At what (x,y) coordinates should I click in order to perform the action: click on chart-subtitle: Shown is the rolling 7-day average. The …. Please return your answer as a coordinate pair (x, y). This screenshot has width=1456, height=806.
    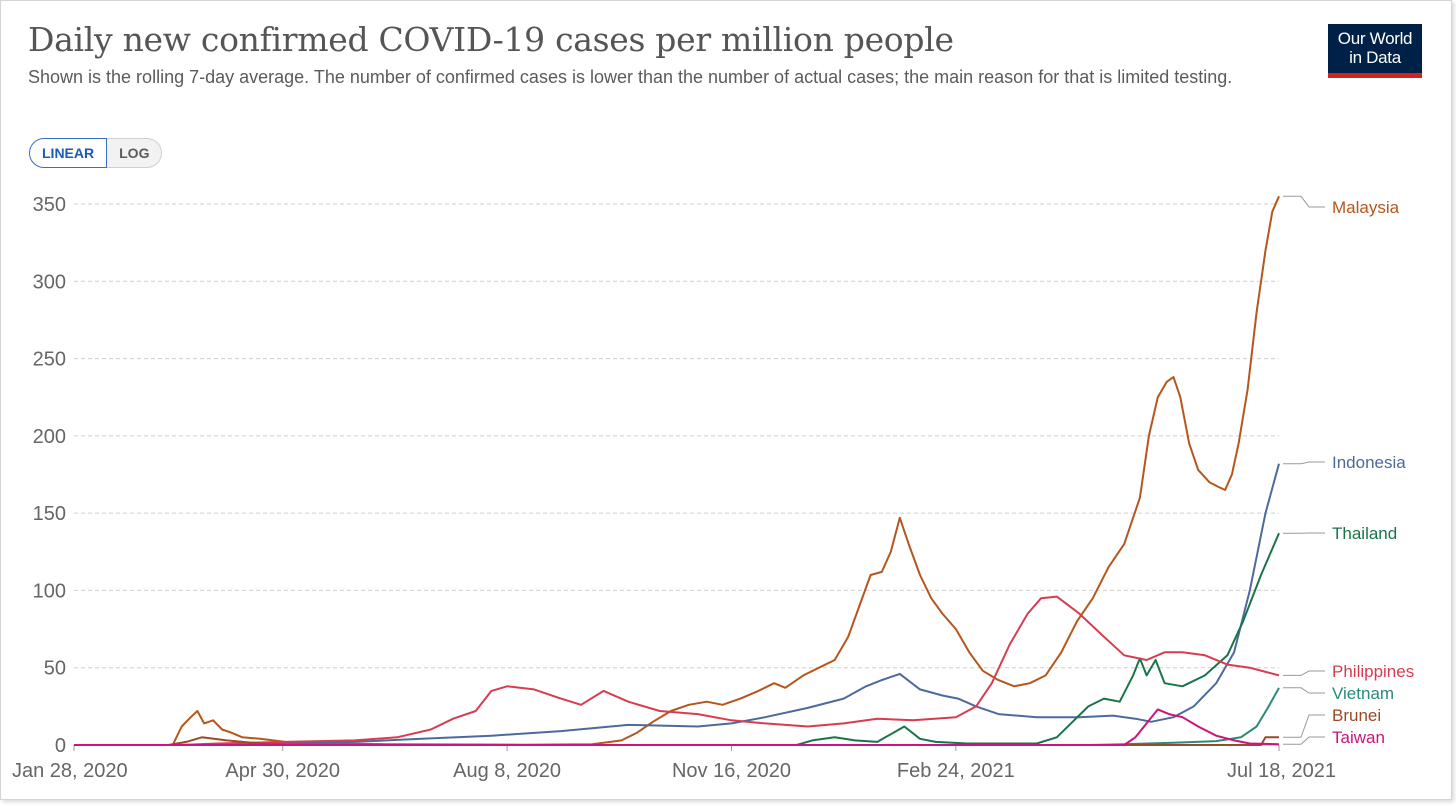
    Looking at the image, I should click on (630, 77).